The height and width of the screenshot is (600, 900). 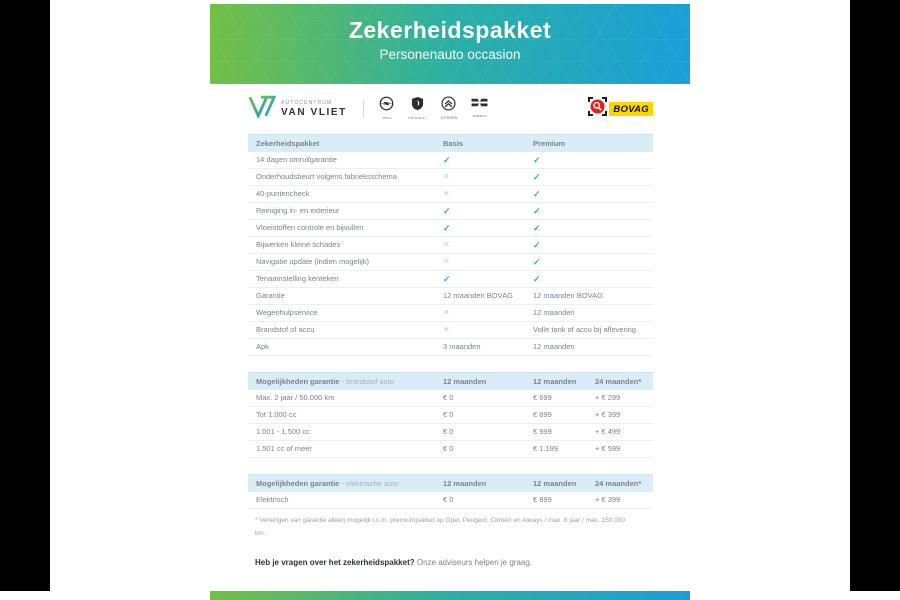 I want to click on bovag-logo: BOVAG, so click(x=620, y=109).